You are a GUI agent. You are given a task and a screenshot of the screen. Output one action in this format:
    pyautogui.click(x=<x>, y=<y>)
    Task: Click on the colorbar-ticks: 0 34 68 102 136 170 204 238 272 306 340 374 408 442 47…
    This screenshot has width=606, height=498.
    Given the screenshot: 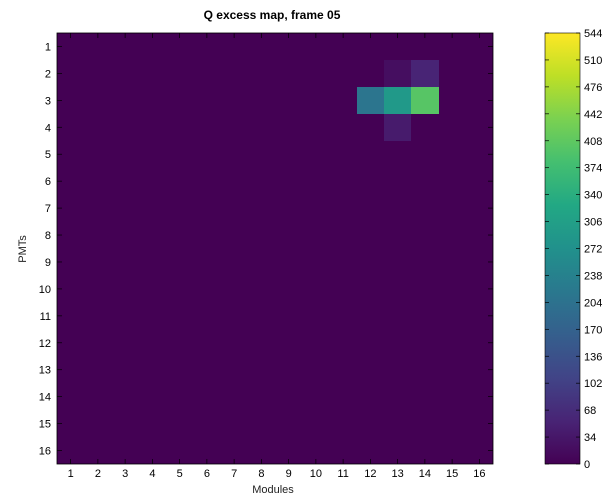 What is the action you would take?
    pyautogui.click(x=573, y=249)
    